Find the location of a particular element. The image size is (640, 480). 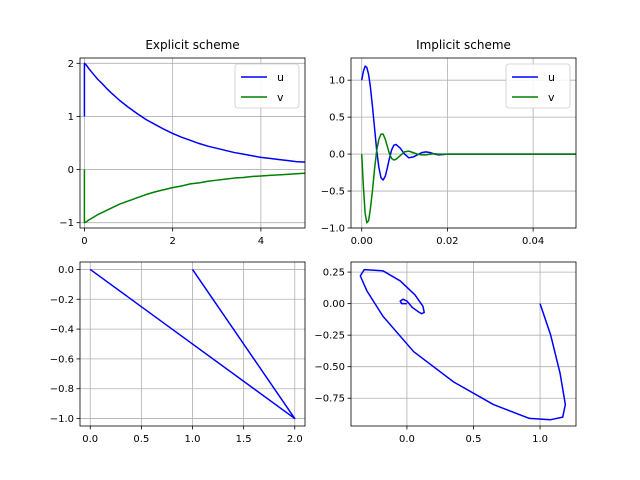

x-tick-label: 0 is located at coordinates (84, 241).